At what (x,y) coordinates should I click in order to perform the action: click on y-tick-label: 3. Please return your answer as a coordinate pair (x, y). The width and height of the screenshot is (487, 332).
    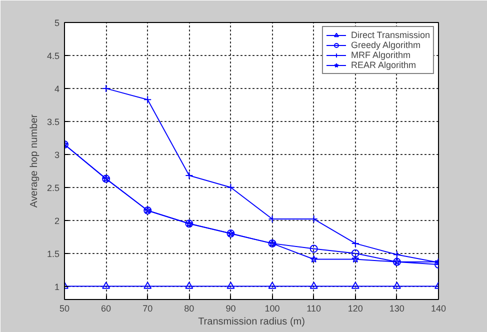
    Looking at the image, I should click on (57, 155).